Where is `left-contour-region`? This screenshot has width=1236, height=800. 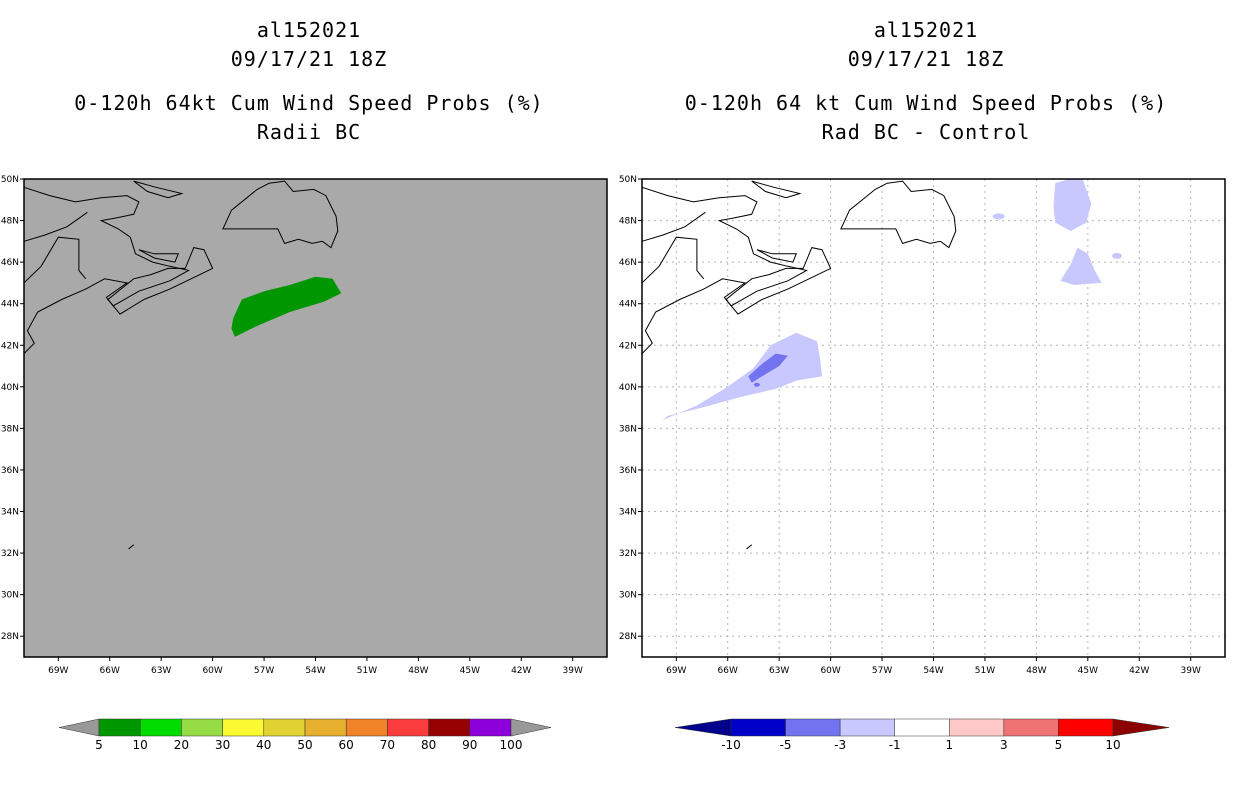 left-contour-region is located at coordinates (286, 306).